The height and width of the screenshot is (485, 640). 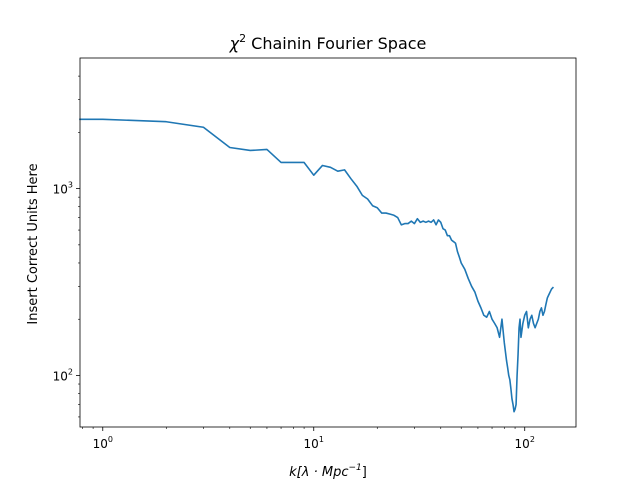 I want to click on title-superscript: 2, so click(x=242, y=38).